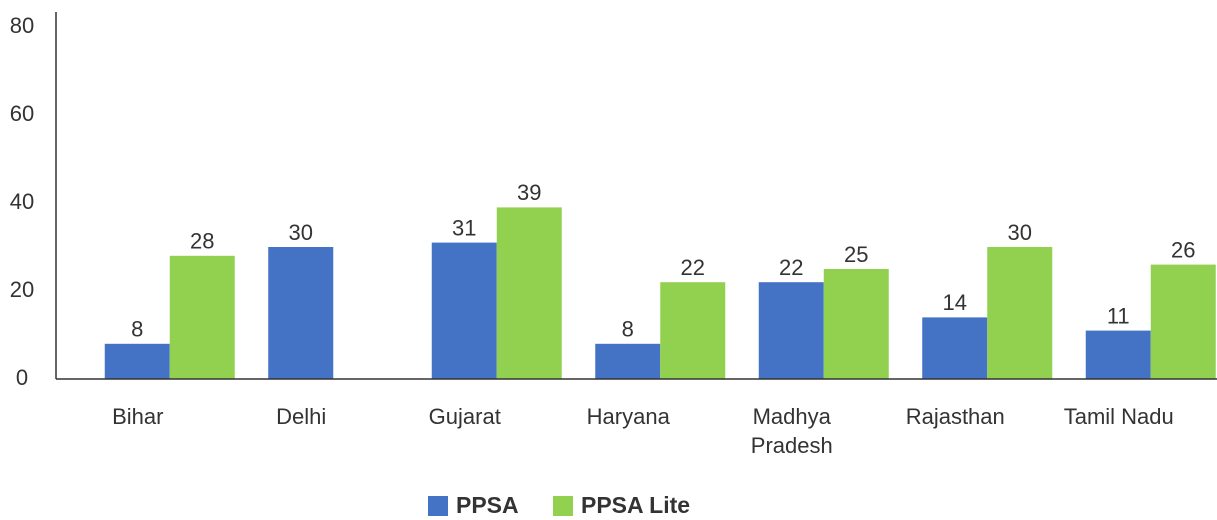 This screenshot has height=520, width=1217. I want to click on value-label: 28, so click(202, 241).